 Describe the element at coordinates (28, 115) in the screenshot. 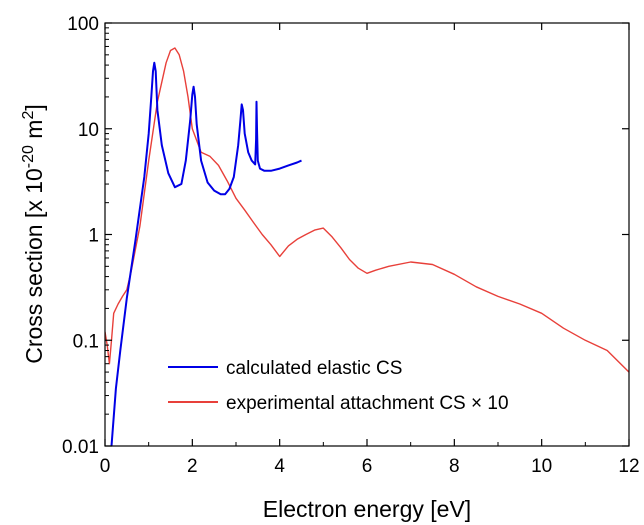

I see `y-axis-title-unit-exponent: 2` at that location.